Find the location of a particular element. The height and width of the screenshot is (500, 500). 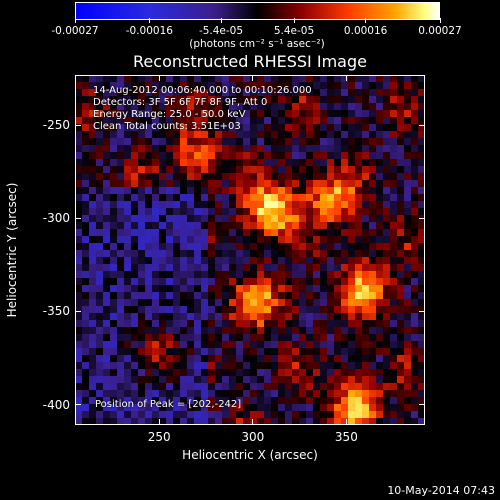

info-line-counts: Clean Total counts: 3.51E+03 is located at coordinates (167, 126).